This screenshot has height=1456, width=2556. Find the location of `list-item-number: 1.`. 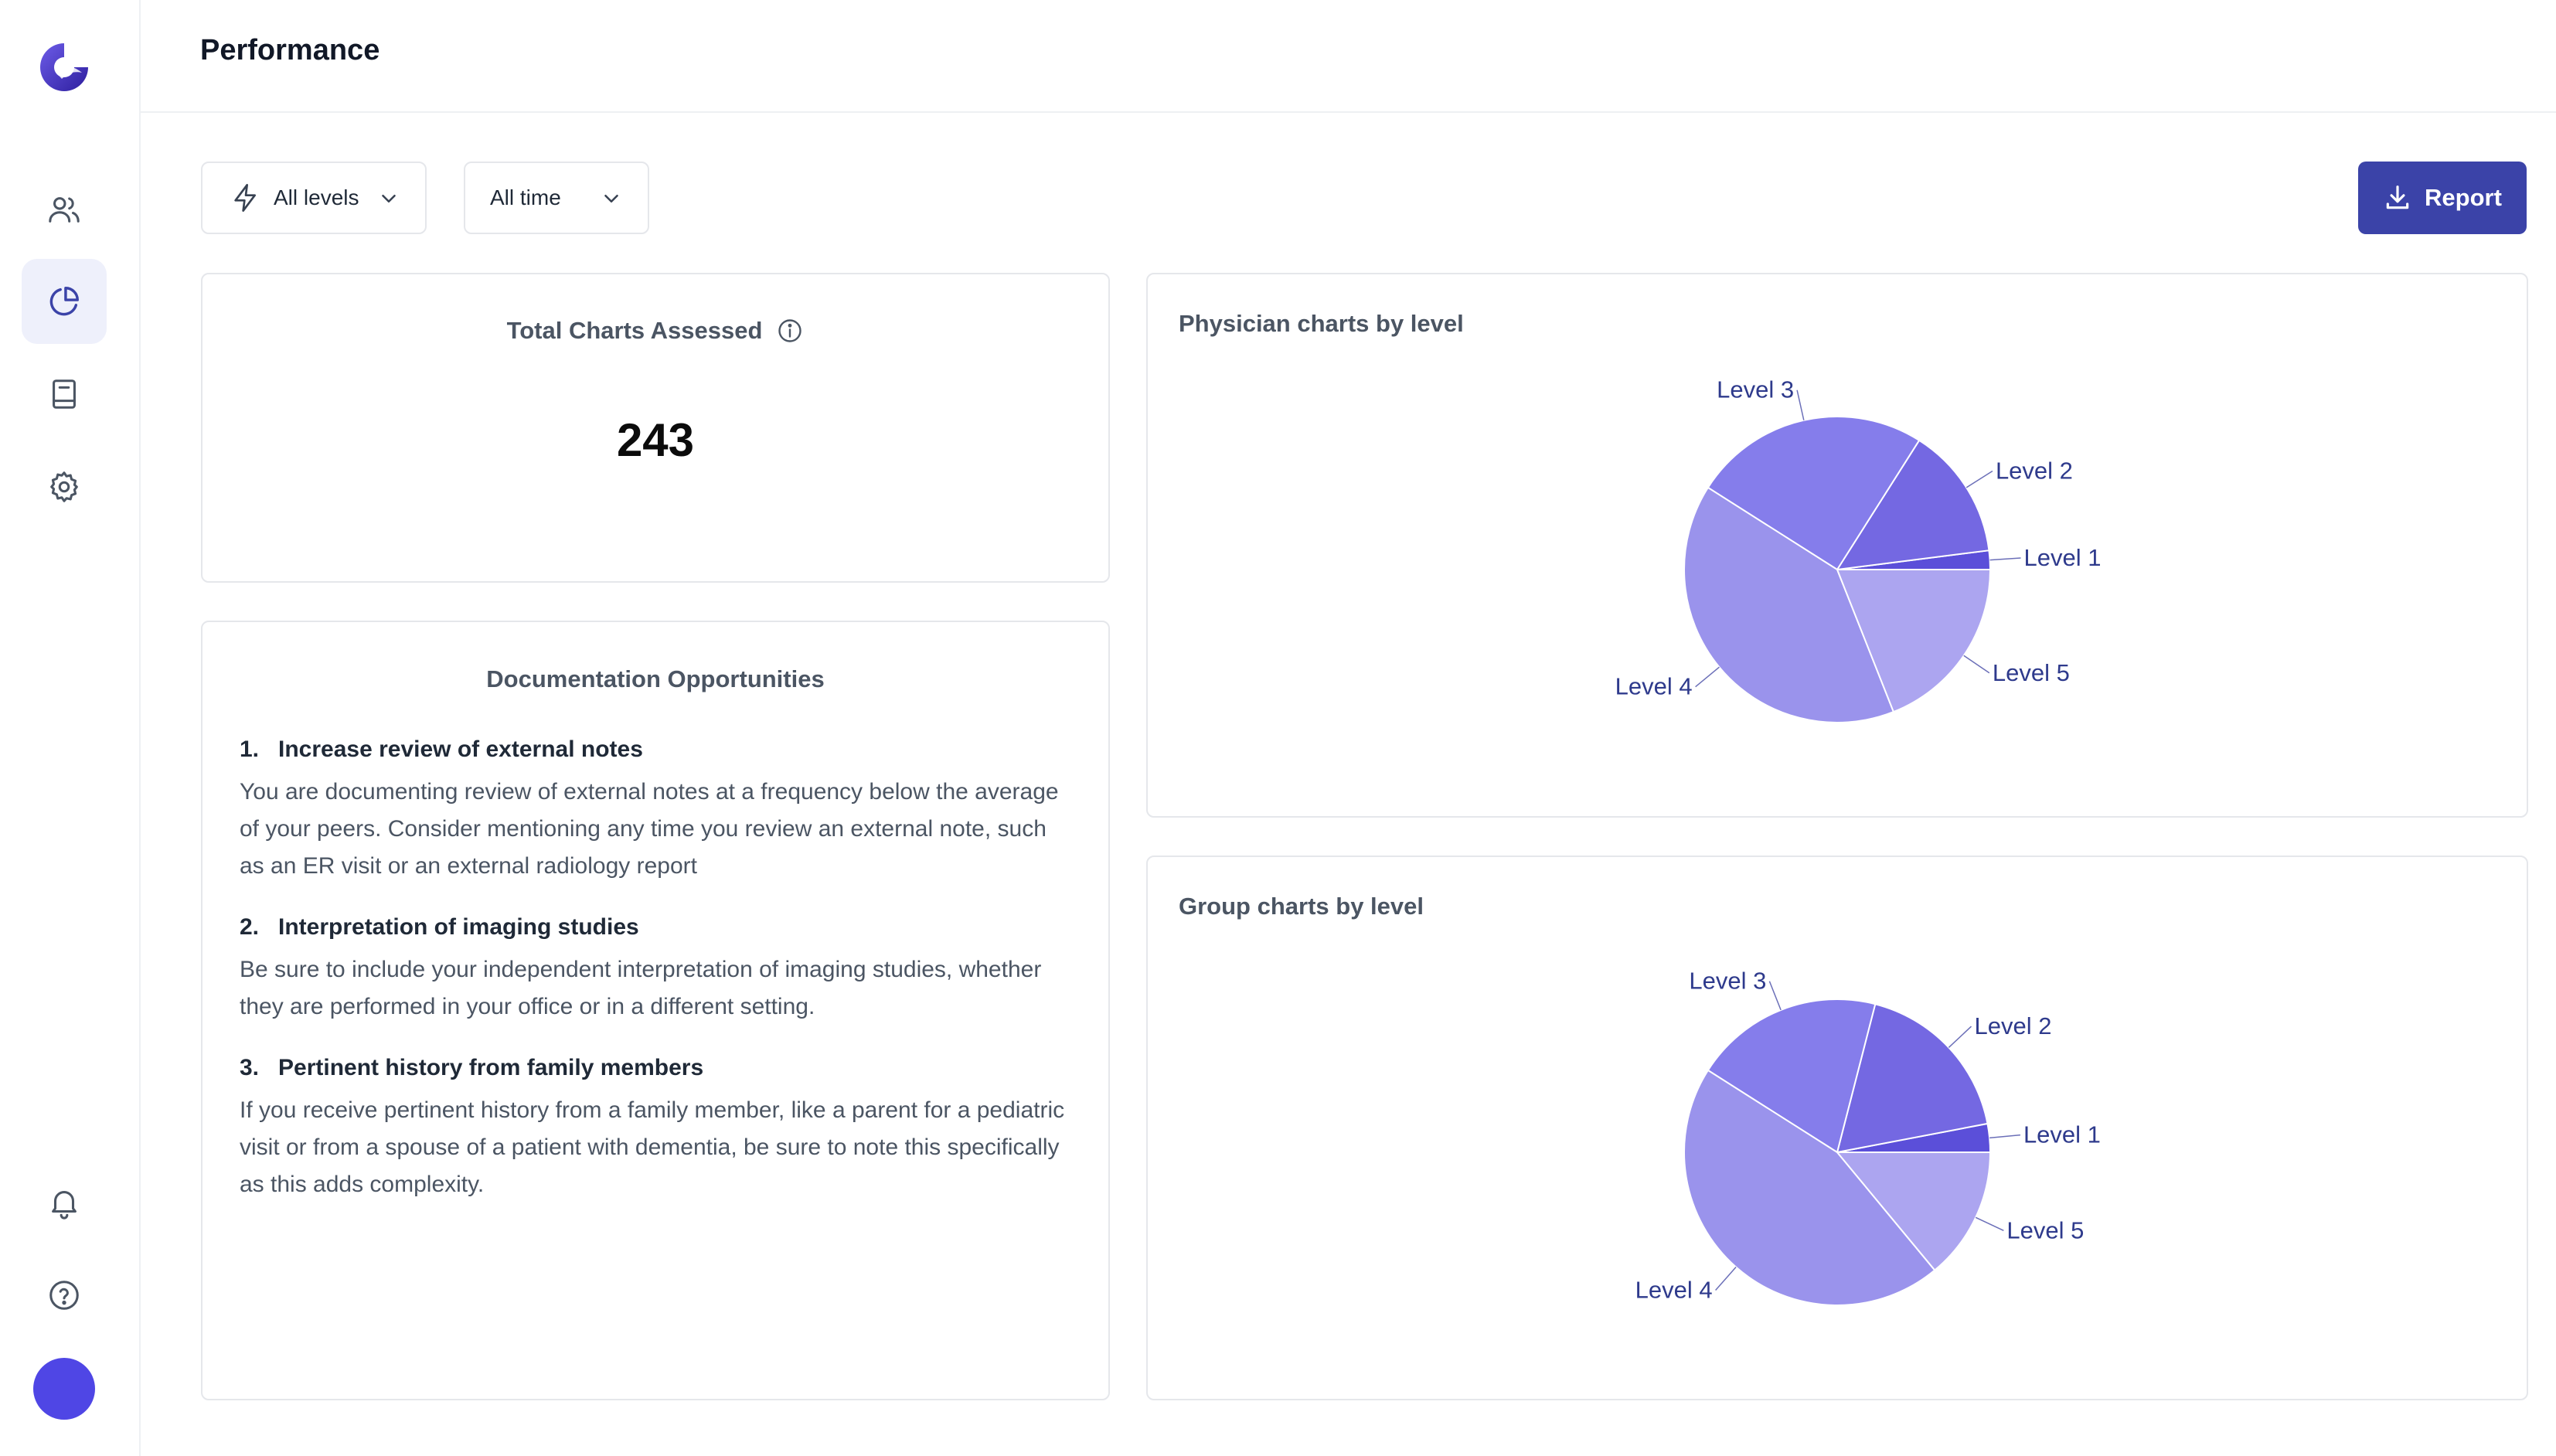

list-item-number: 1. is located at coordinates (250, 749).